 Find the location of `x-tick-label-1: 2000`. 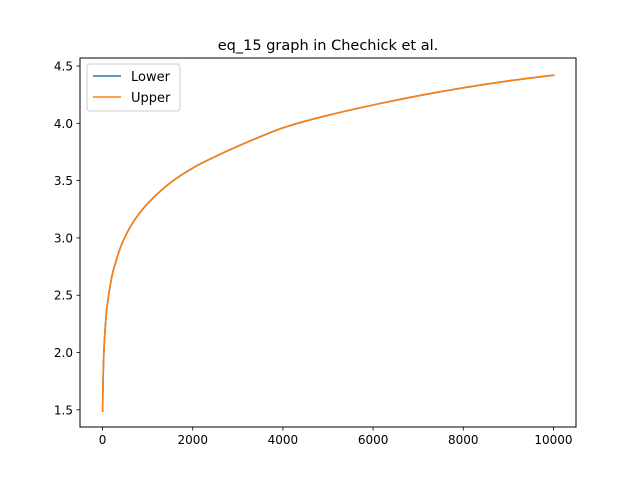

x-tick-label-1: 2000 is located at coordinates (192, 440).